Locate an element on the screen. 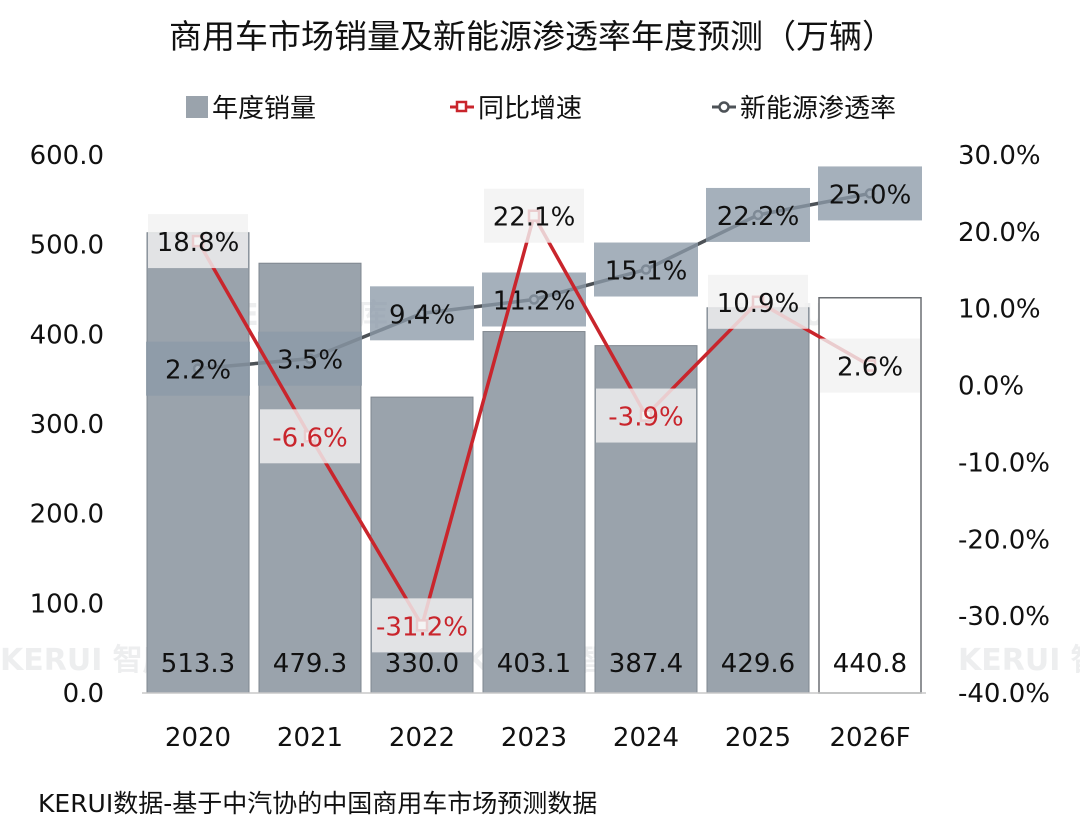 The height and width of the screenshot is (834, 1080). legend: 年度销量 同比增速 新能源渗透率 is located at coordinates (541, 109).